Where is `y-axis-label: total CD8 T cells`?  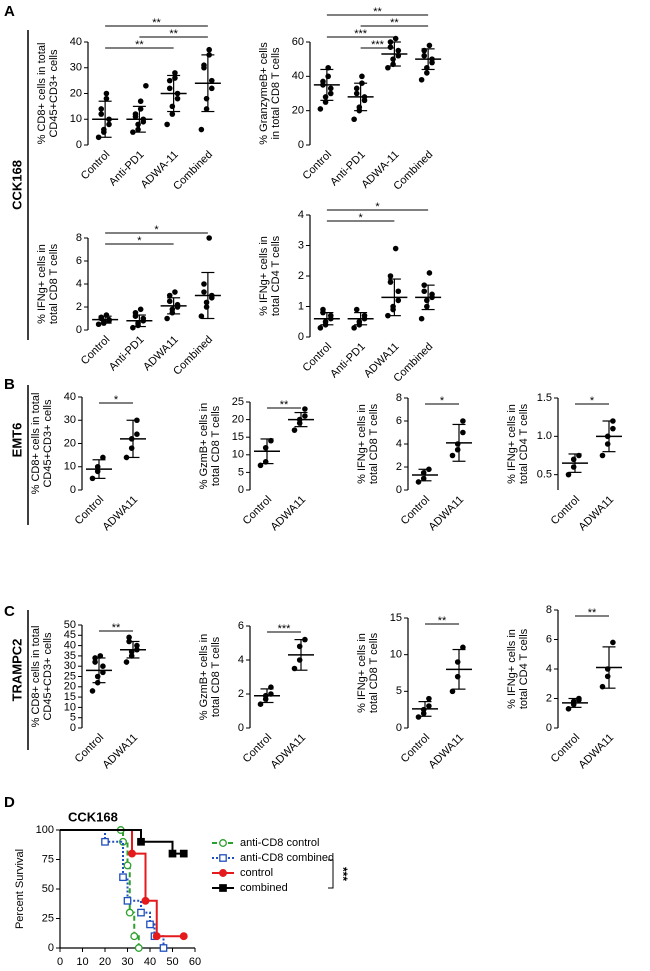 y-axis-label: total CD8 T cells is located at coordinates (216, 676).